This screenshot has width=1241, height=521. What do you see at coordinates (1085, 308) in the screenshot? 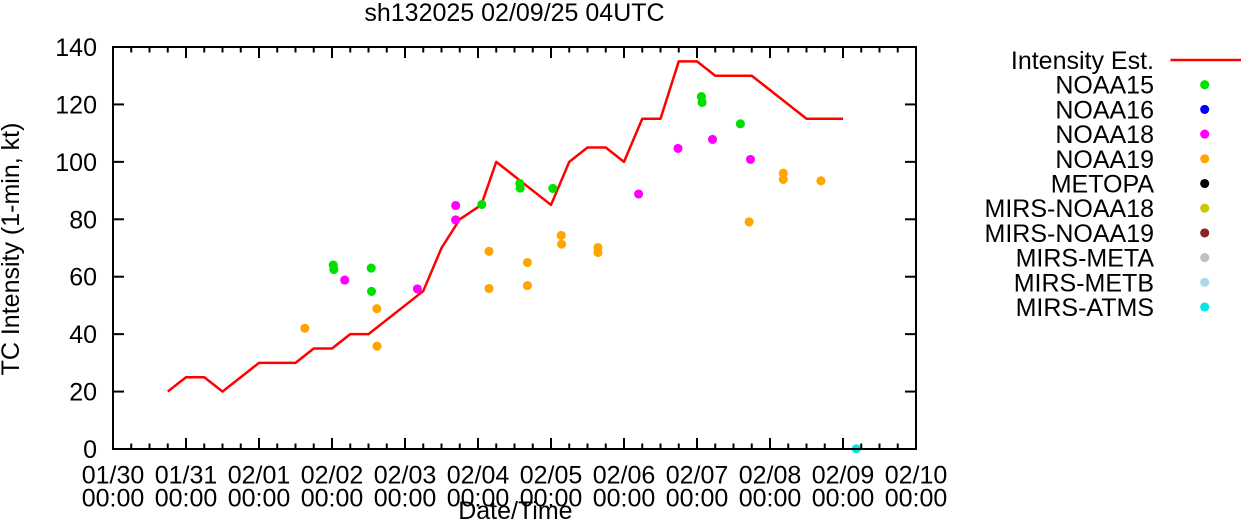
I see `svg-text: MIRS-ATMS` at bounding box center [1085, 308].